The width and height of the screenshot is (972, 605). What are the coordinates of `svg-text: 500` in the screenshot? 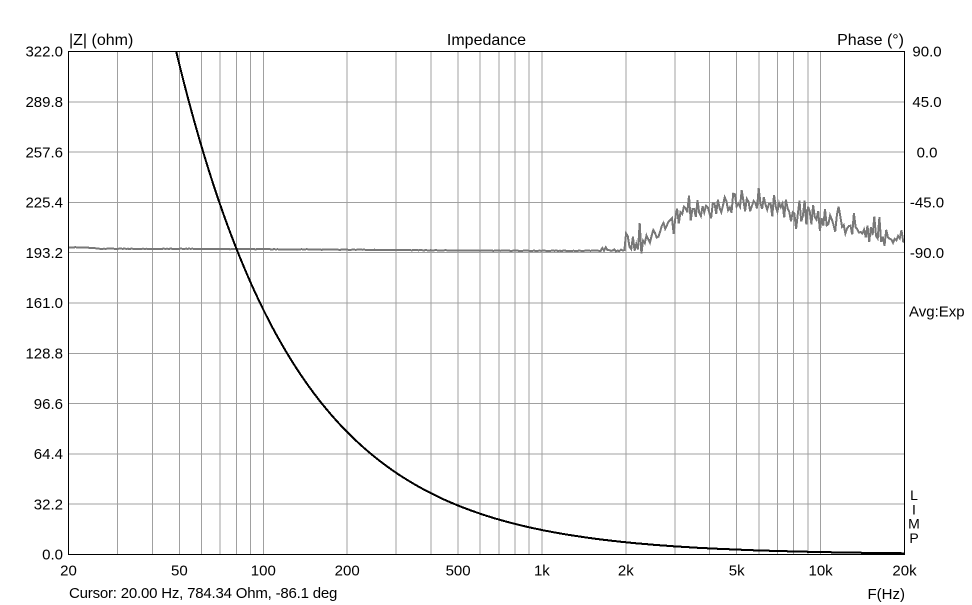 It's located at (458, 571).